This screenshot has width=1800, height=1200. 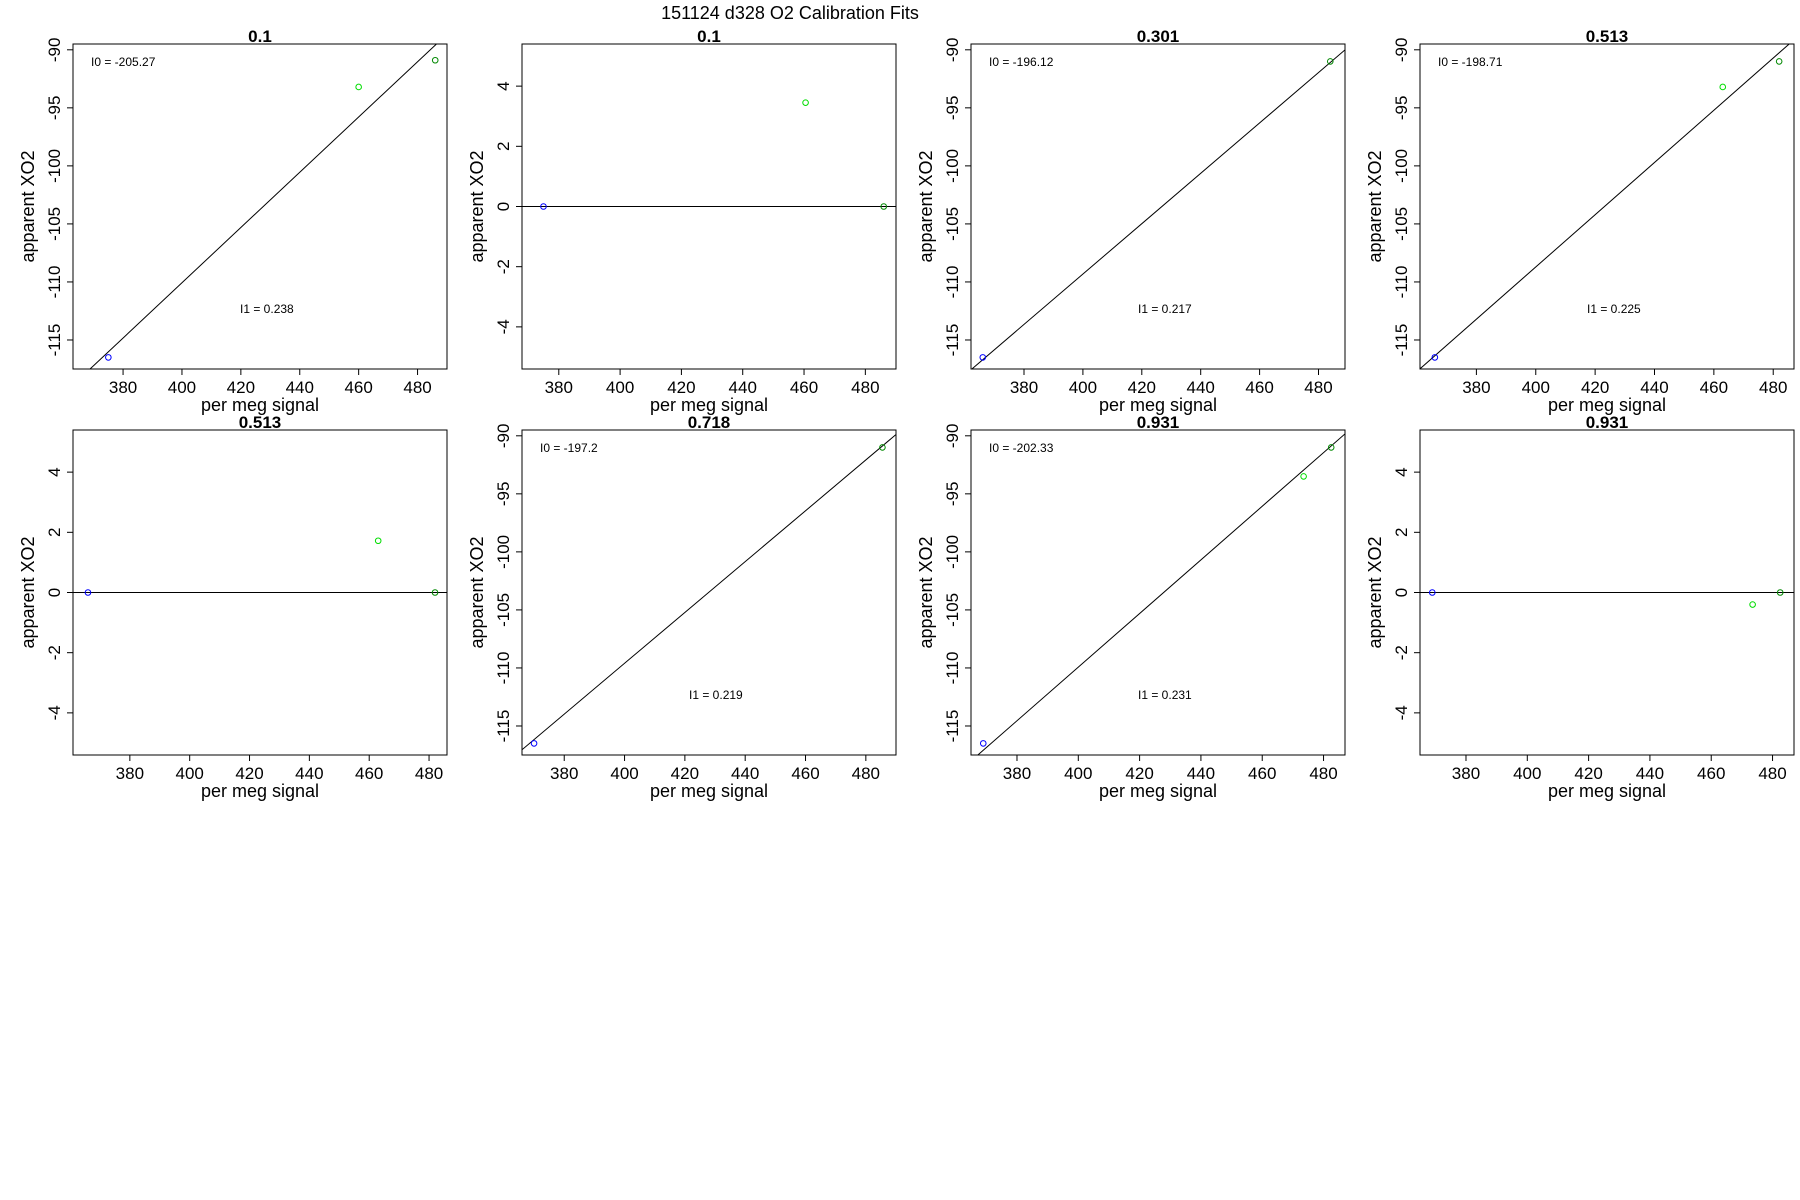 What do you see at coordinates (123, 62) in the screenshot?
I see `fit-annotation: I0 = -205.27` at bounding box center [123, 62].